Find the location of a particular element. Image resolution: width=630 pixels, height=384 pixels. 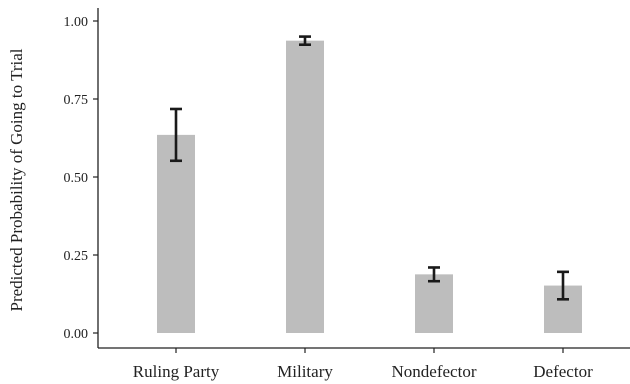

y-axis-ticks: 0.00 0.25 0.50 0.75 1.00 is located at coordinates (81, 178).